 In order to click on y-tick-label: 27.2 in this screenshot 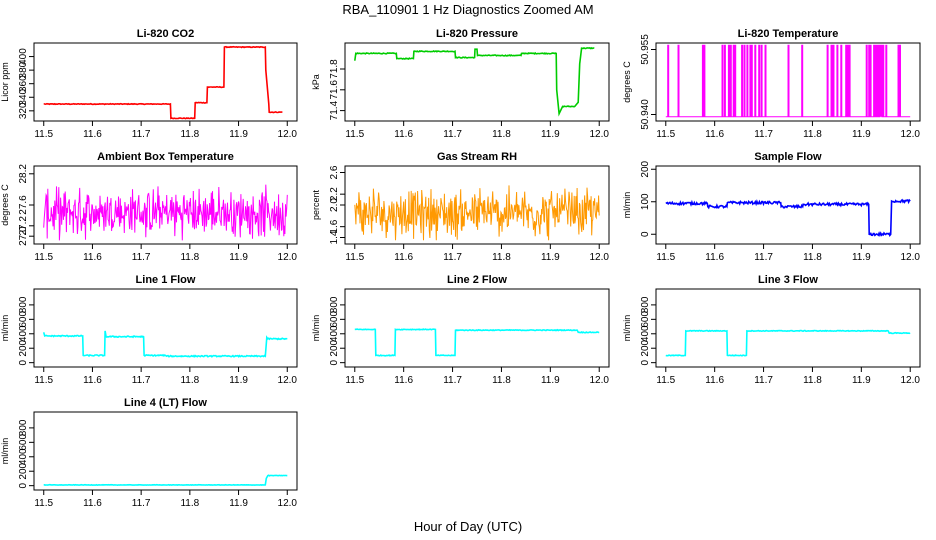, I will do `click(23, 226)`.